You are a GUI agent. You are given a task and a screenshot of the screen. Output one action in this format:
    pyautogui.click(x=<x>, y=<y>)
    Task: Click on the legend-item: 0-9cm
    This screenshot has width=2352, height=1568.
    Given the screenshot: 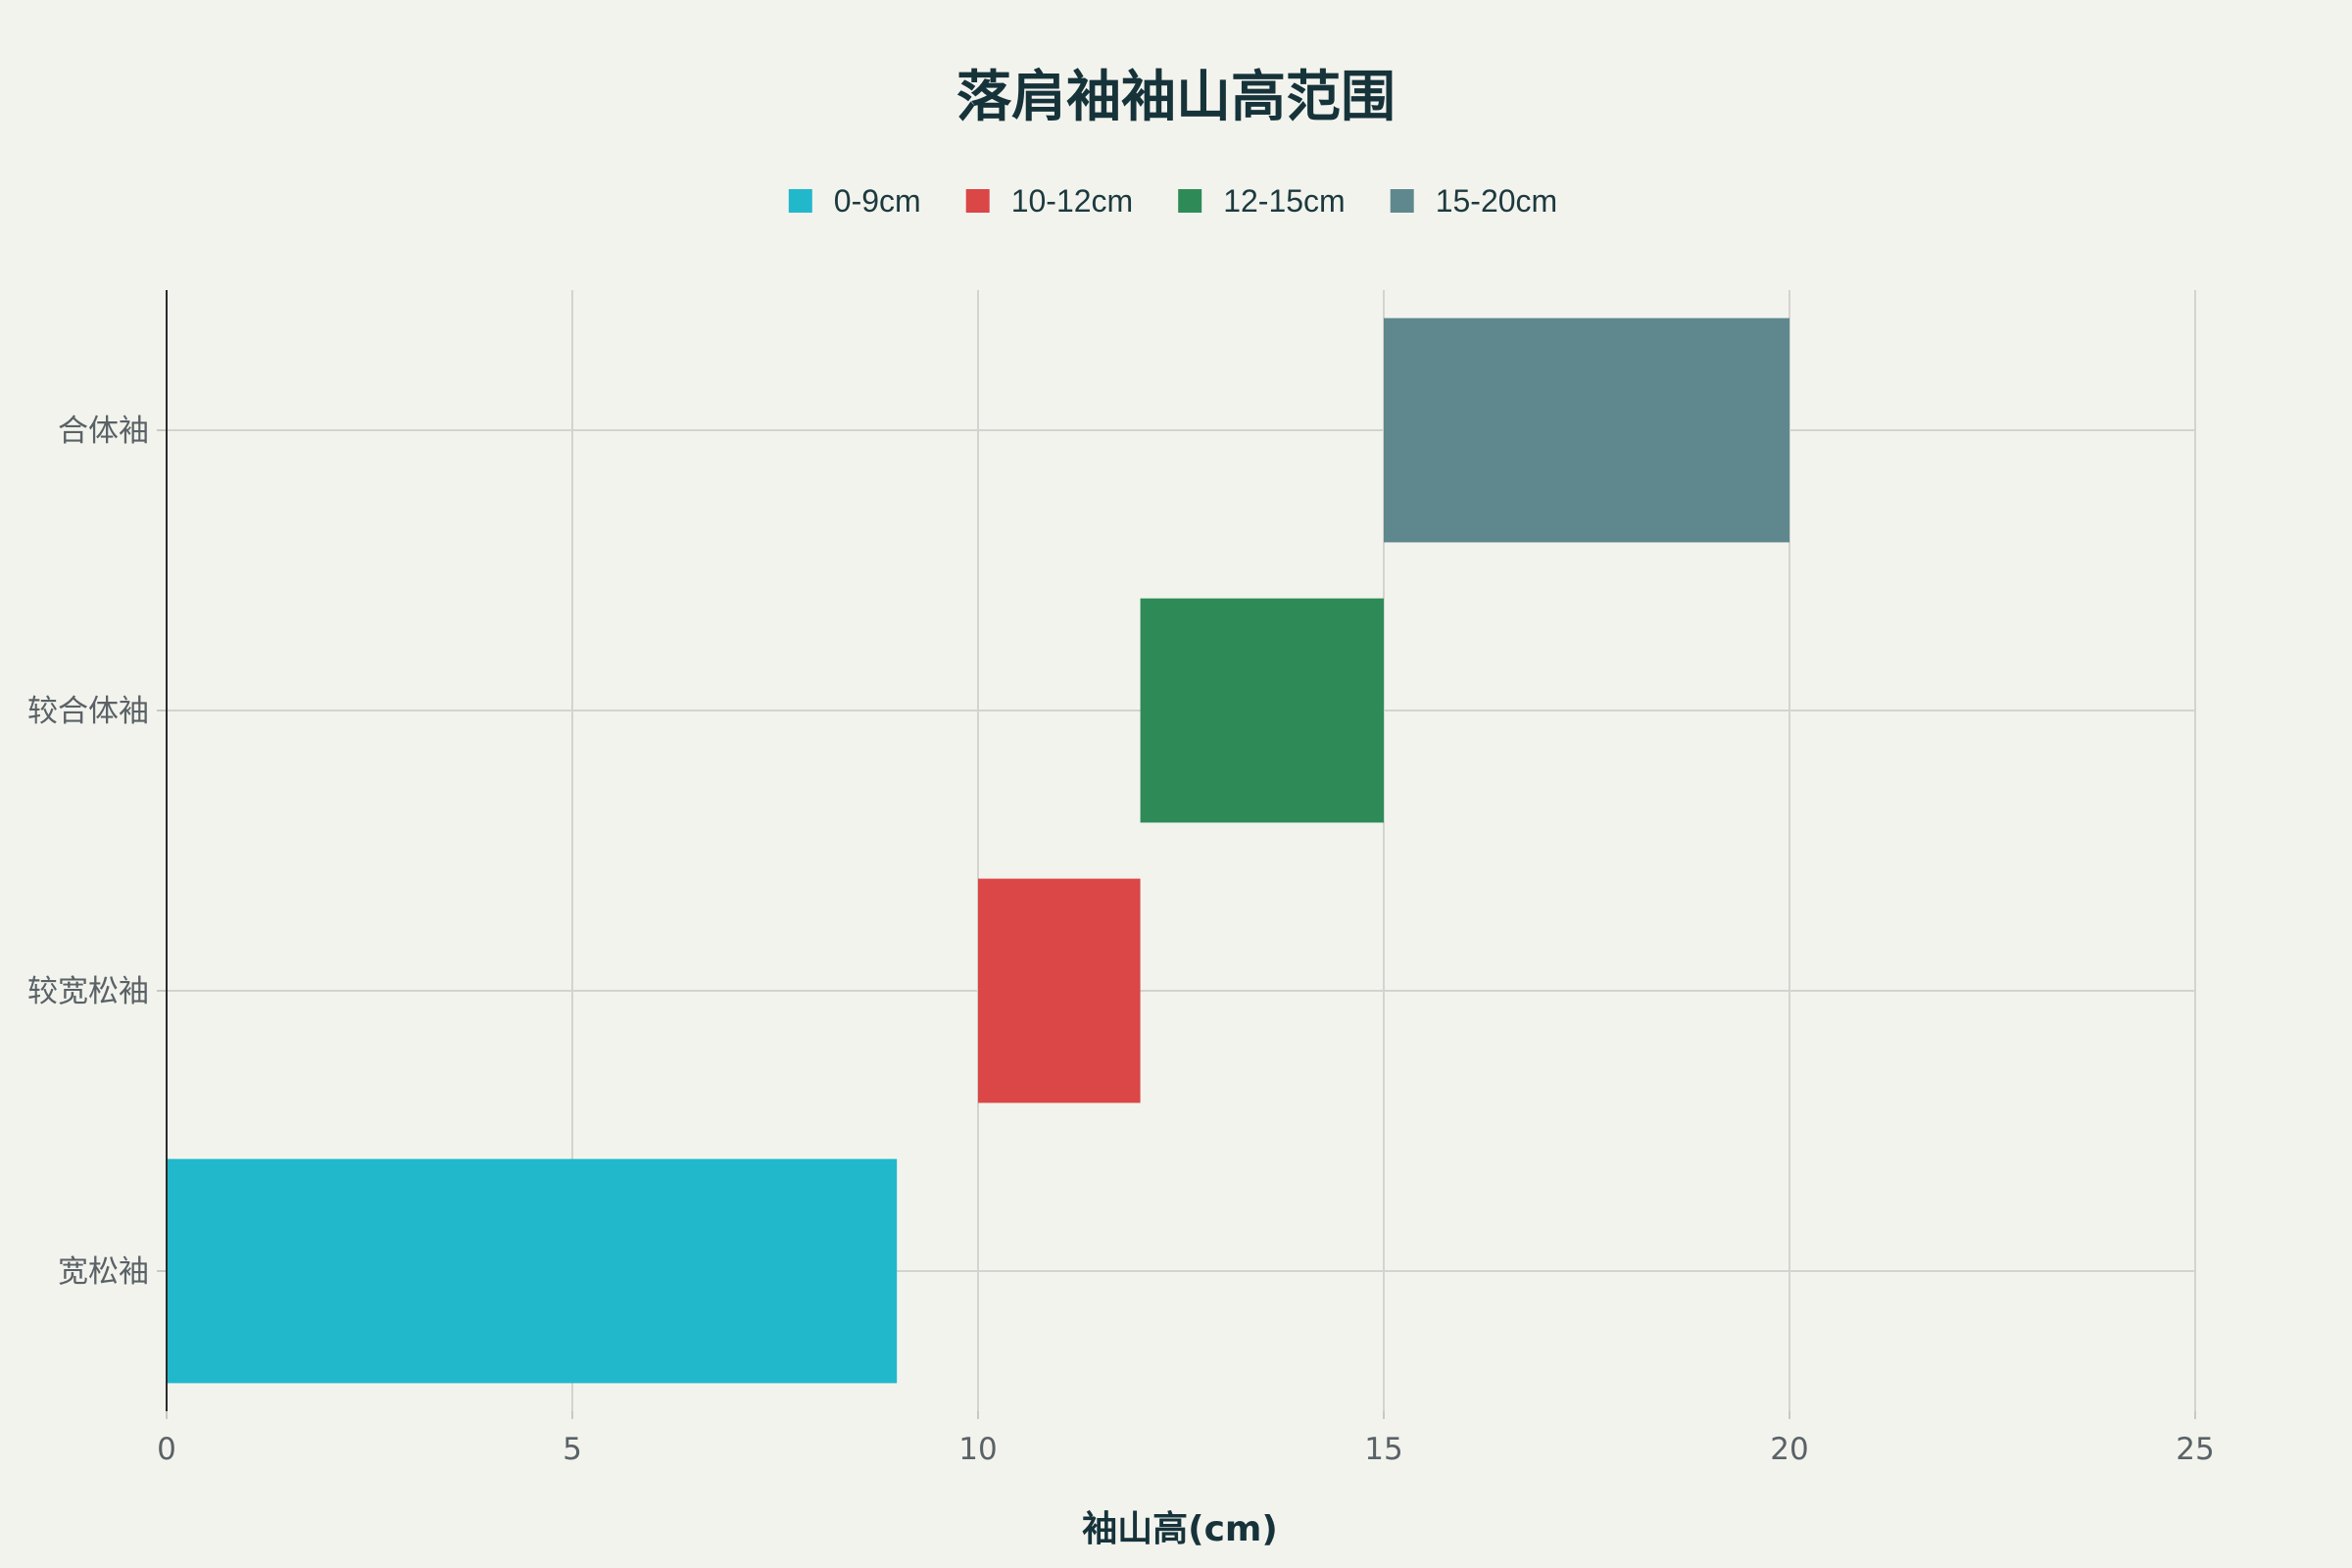 What is the action you would take?
    pyautogui.click(x=854, y=201)
    